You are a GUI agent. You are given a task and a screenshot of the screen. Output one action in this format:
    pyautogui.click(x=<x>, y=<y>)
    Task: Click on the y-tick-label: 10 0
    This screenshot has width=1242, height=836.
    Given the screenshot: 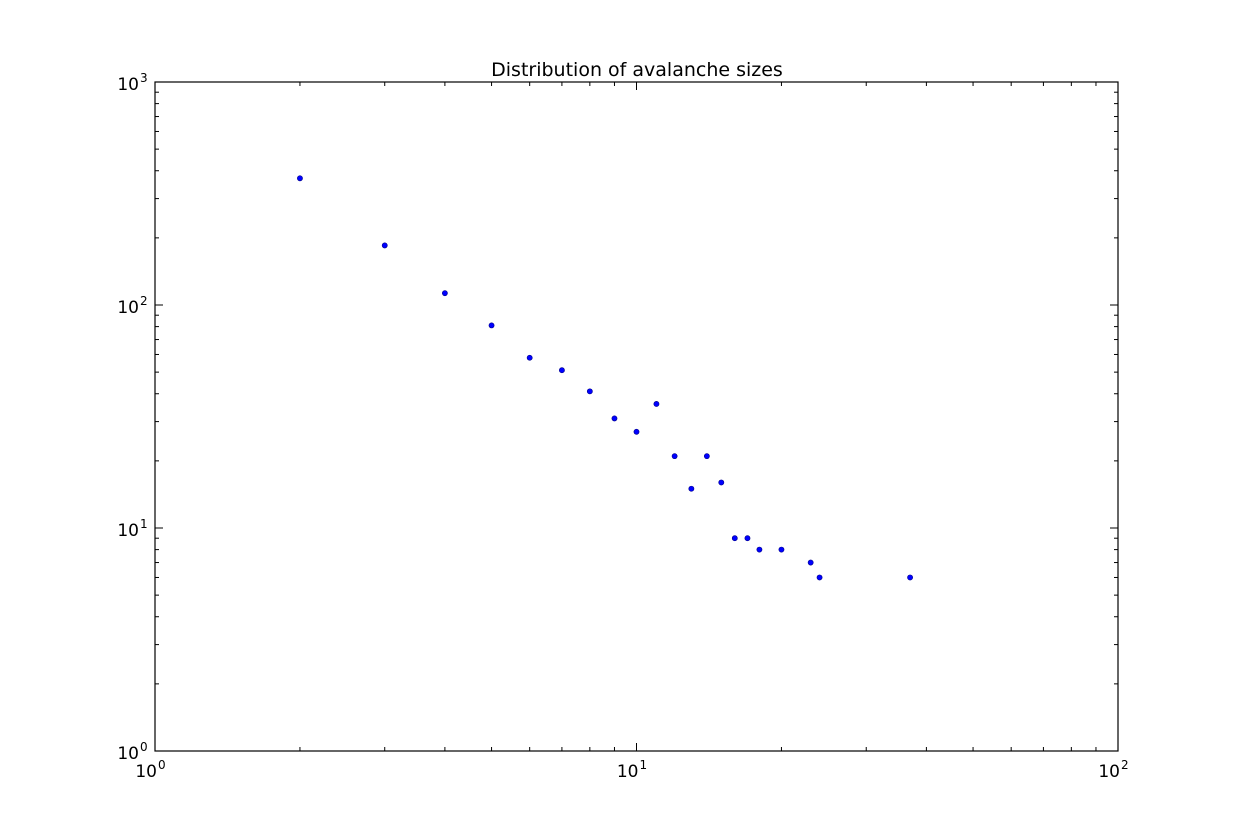 What is the action you would take?
    pyautogui.click(x=132, y=752)
    